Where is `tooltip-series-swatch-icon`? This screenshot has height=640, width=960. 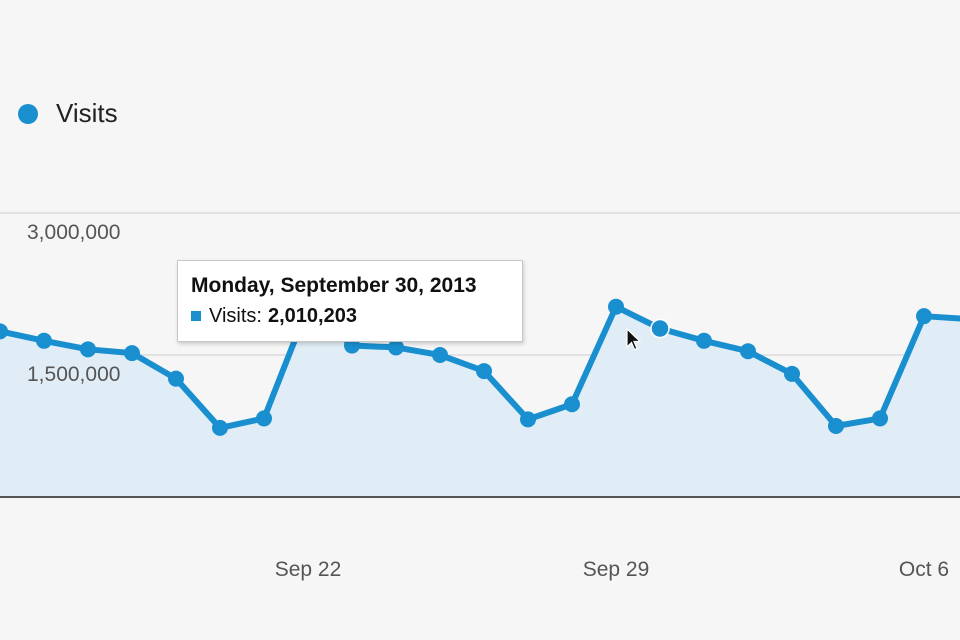 tooltip-series-swatch-icon is located at coordinates (196, 316).